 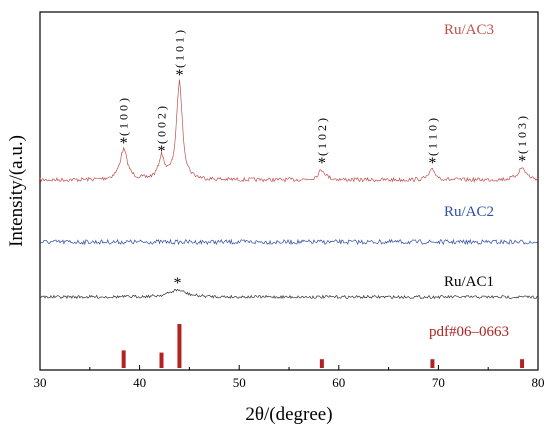 What do you see at coordinates (40, 382) in the screenshot?
I see `x-tick-label: 30` at bounding box center [40, 382].